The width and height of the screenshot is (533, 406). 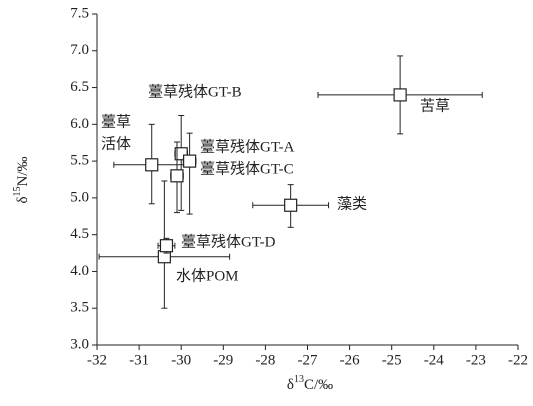 What do you see at coordinates (79, 271) in the screenshot?
I see `y-tick-label: 4.0` at bounding box center [79, 271].